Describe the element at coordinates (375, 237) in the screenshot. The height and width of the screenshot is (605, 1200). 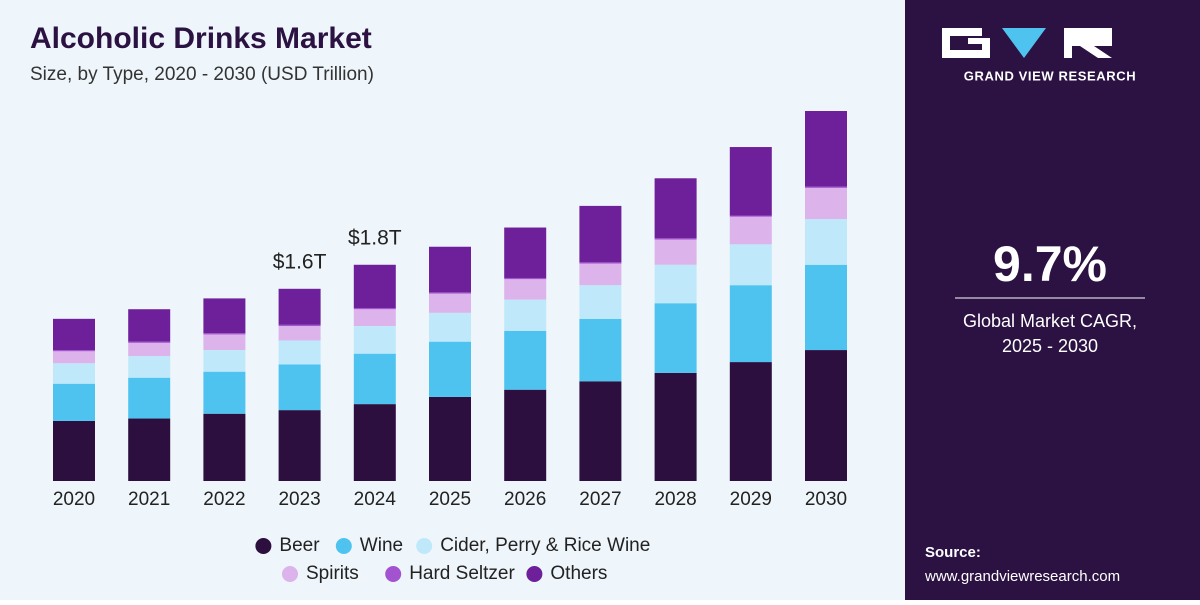
I see `total-label: $1.8T` at that location.